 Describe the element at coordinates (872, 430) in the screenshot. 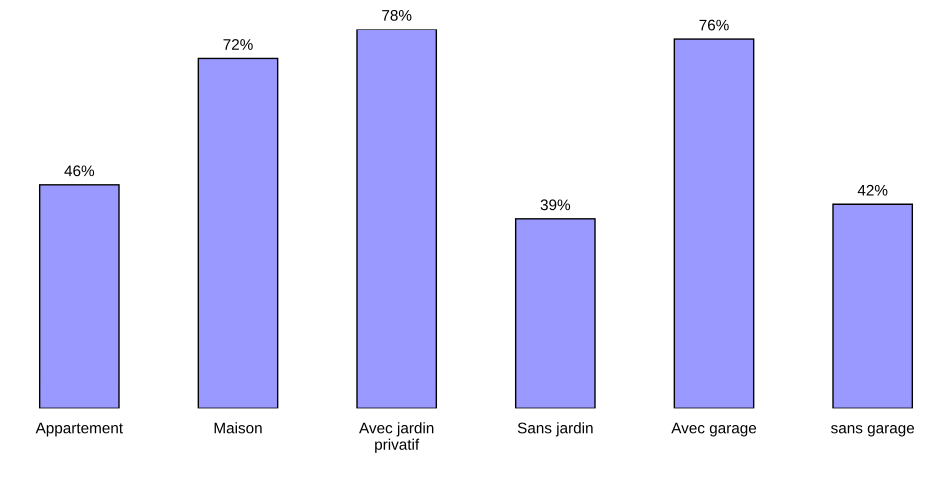

I see `x-tick-label: sans garage` at that location.